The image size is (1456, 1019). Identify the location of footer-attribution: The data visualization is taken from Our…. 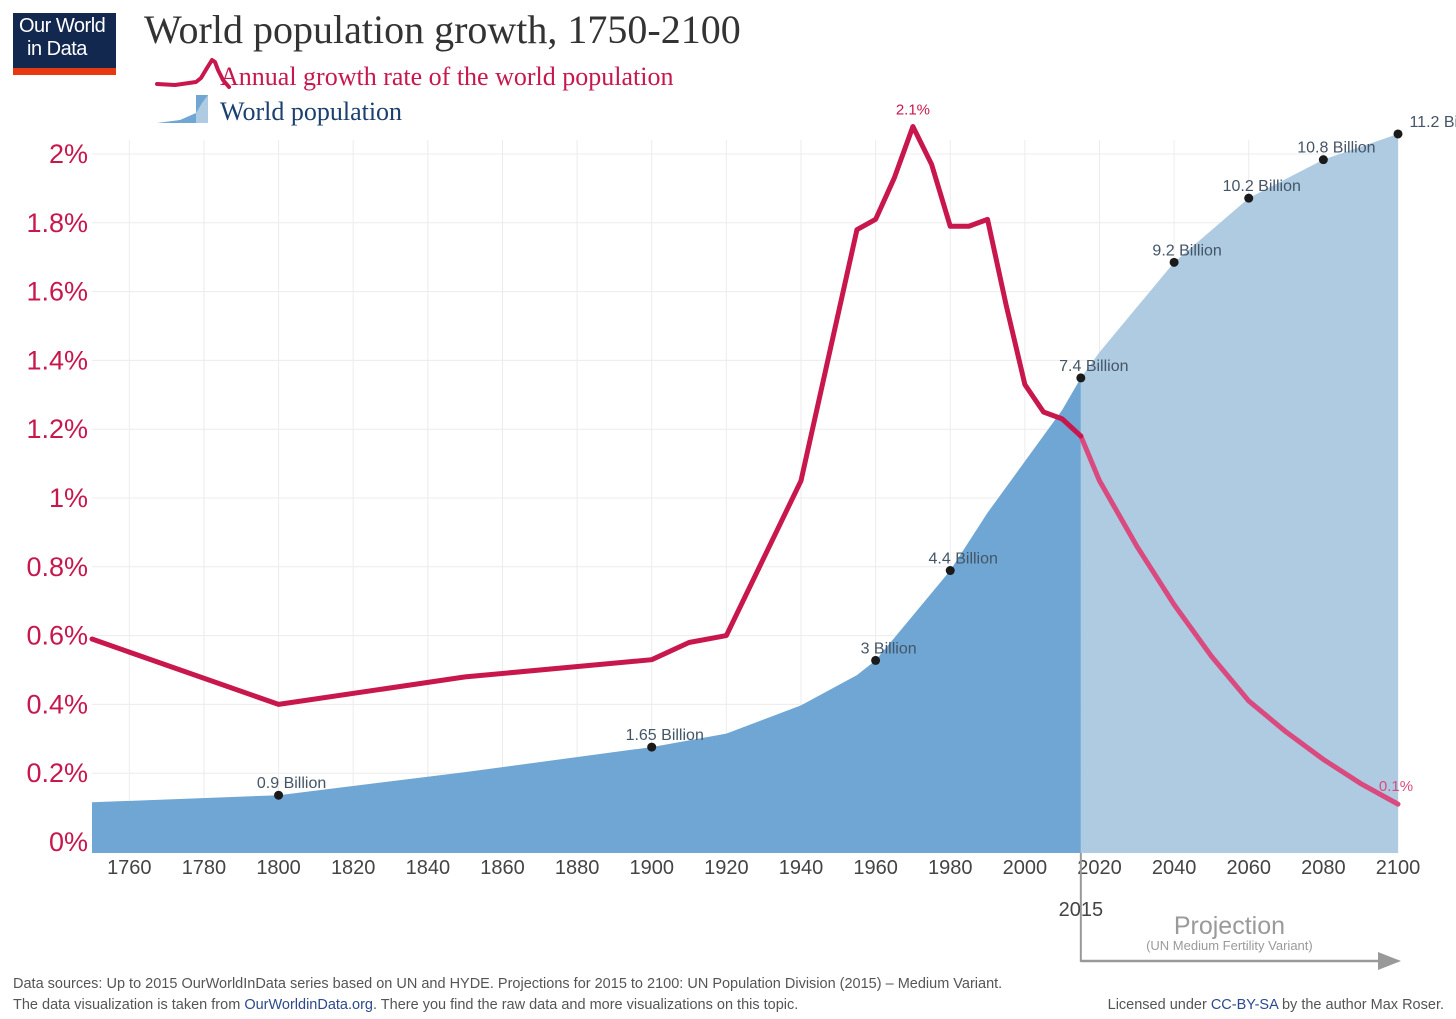
(405, 1005).